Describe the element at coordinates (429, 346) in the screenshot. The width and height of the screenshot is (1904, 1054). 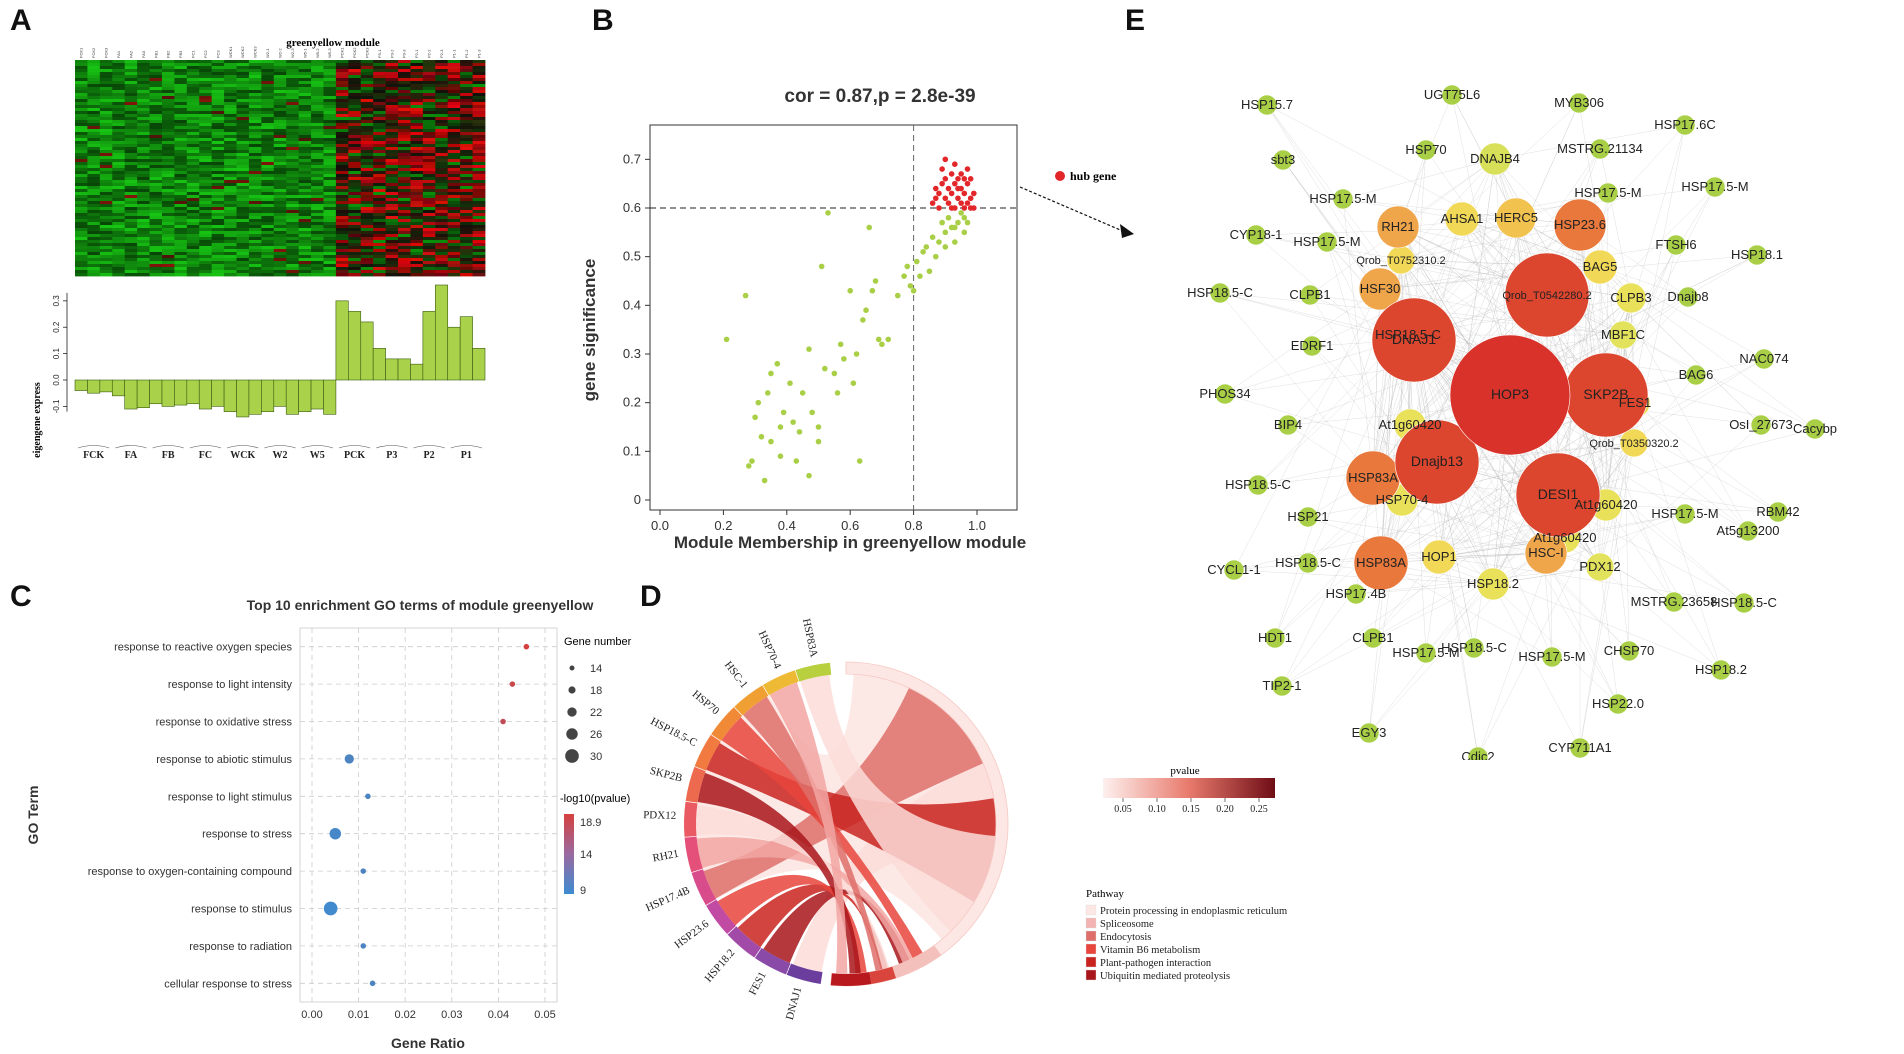
I see `eigengene-bar` at that location.